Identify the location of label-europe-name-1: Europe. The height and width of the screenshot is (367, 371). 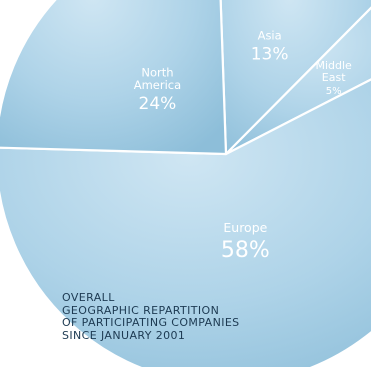
(245, 227).